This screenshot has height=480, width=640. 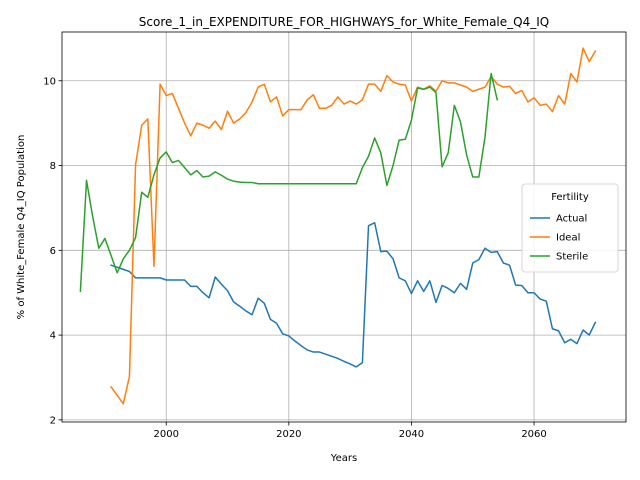 What do you see at coordinates (533, 434) in the screenshot?
I see `x-tick-label: 2060` at bounding box center [533, 434].